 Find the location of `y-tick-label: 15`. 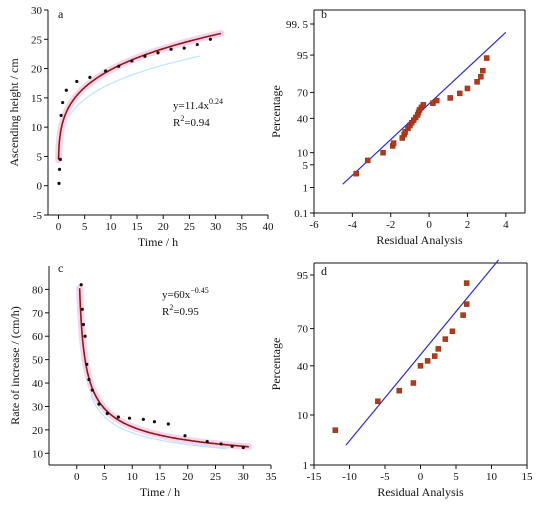

y-tick-label: 15 is located at coordinates (37, 99).